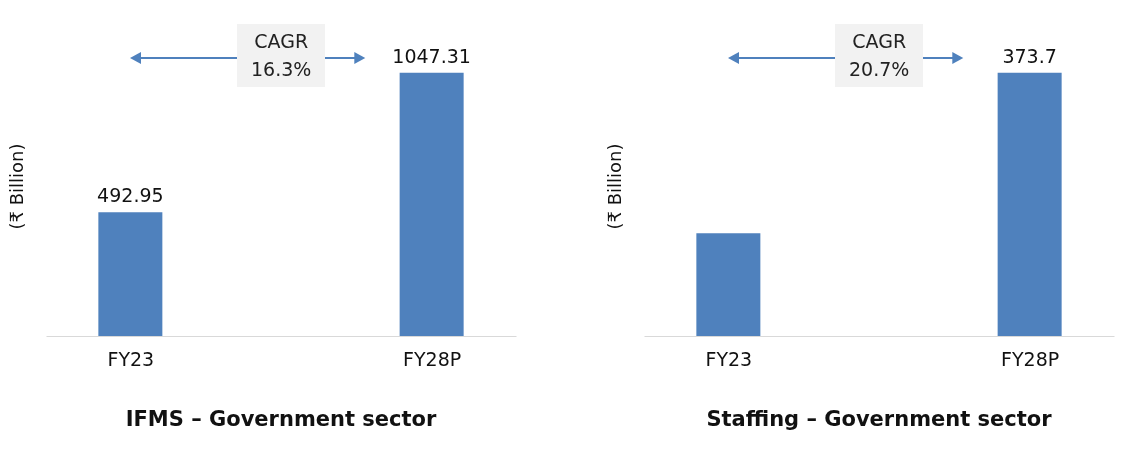 Image resolution: width=1130 pixels, height=453 pixels. What do you see at coordinates (1029, 55) in the screenshot?
I see `data-label: 373.7` at bounding box center [1029, 55].